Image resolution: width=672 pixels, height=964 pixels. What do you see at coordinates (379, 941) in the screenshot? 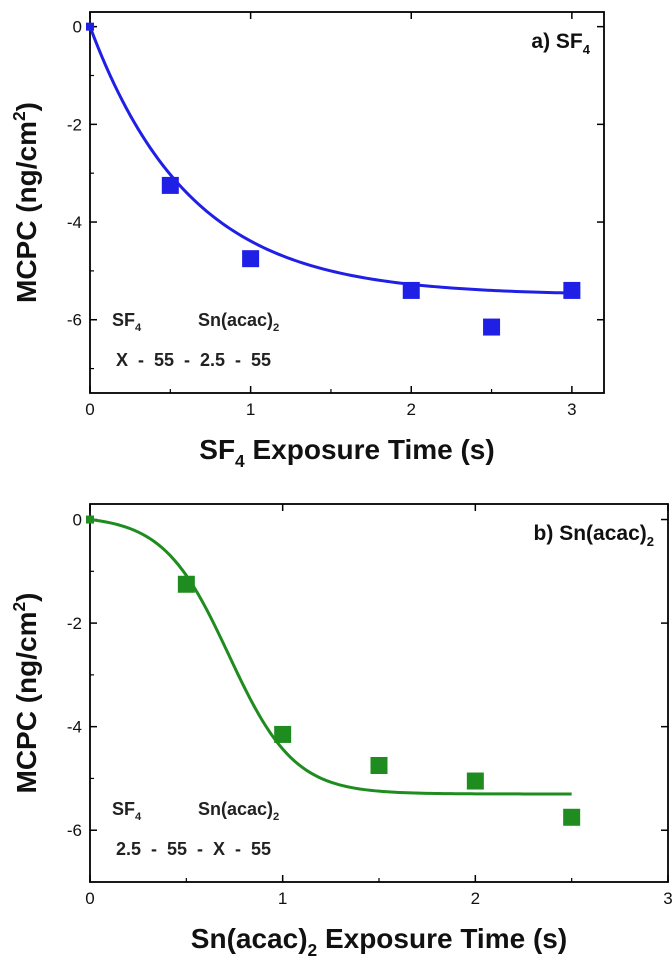
I see `x-axis-title: Sn(acac)2 Exposure Time (s)` at bounding box center [379, 941].